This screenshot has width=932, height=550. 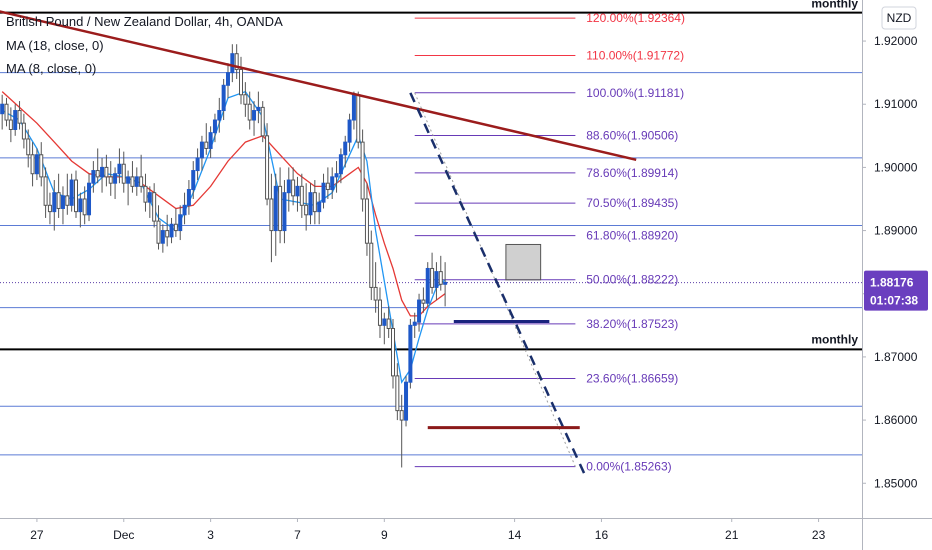 I want to click on fib-label-3: 88.60%(1.90506), so click(x=632, y=135).